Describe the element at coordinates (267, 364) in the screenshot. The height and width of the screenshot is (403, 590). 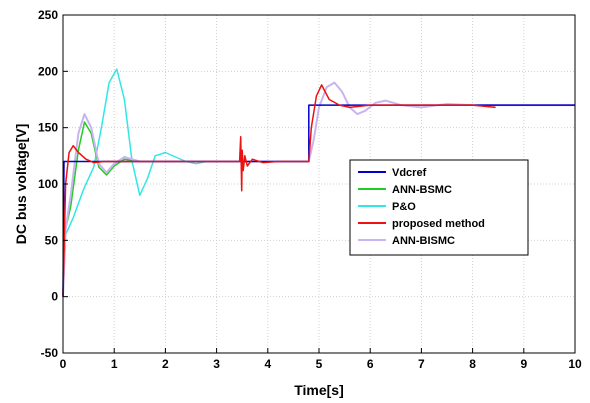
I see `x-tick-label: 4` at that location.